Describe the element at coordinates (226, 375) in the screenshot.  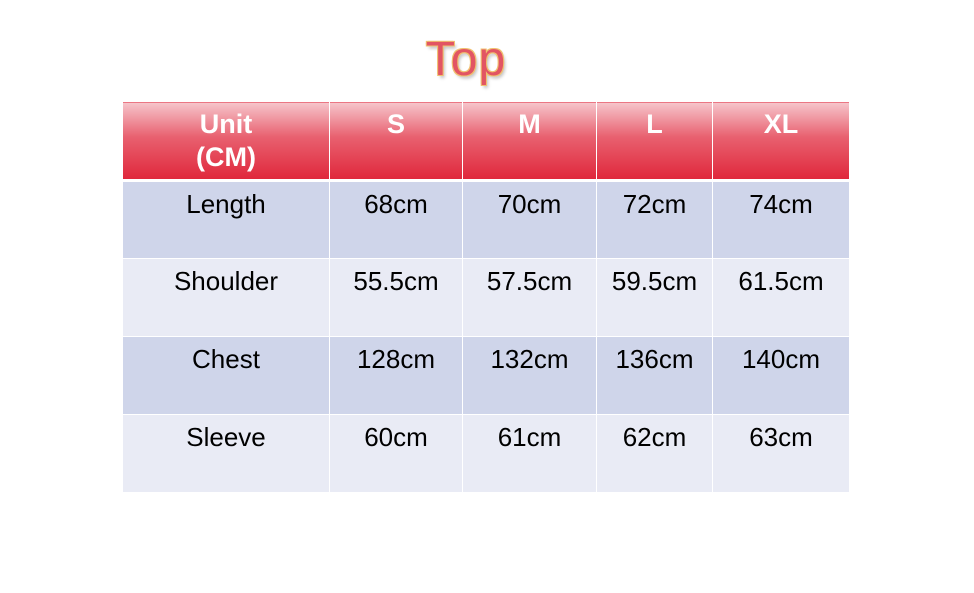
I see `row-label: Chest` at that location.